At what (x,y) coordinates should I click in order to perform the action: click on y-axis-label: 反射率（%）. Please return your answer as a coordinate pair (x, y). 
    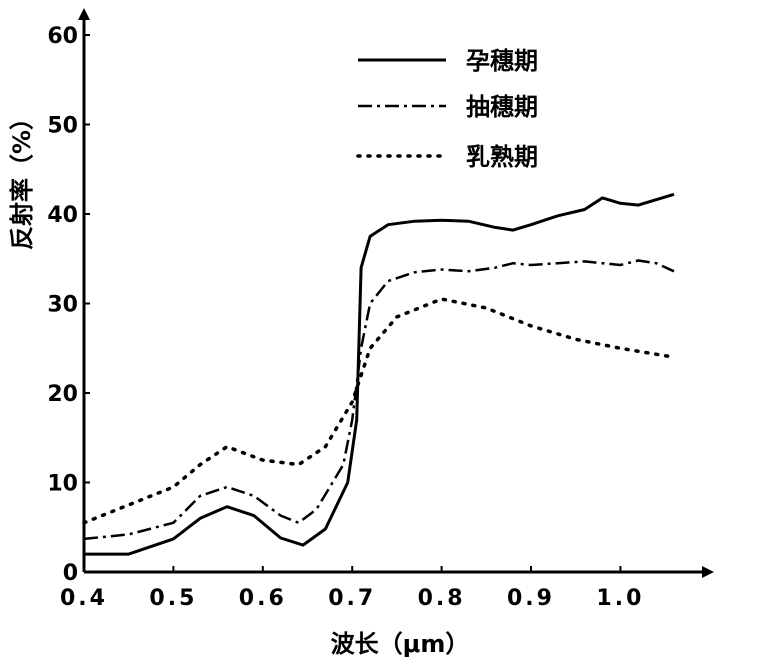
    Looking at the image, I should click on (22, 178).